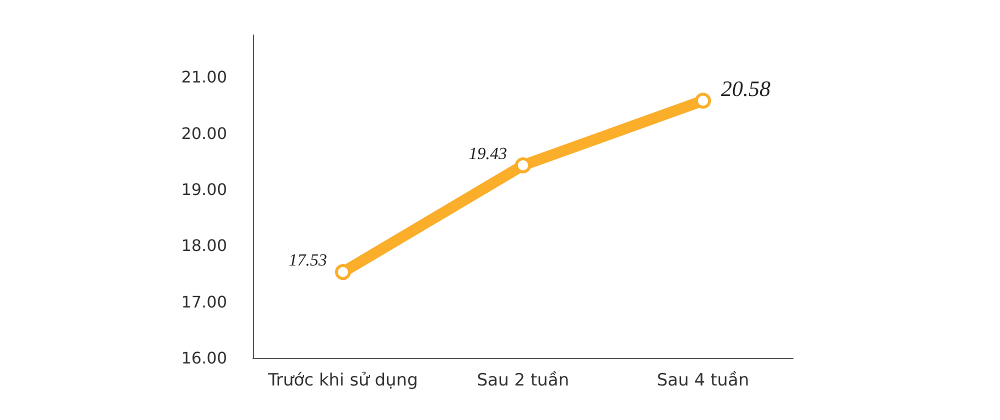  Describe the element at coordinates (342, 380) in the screenshot. I see `x-tick-label: Trước khi sử dụng` at that location.